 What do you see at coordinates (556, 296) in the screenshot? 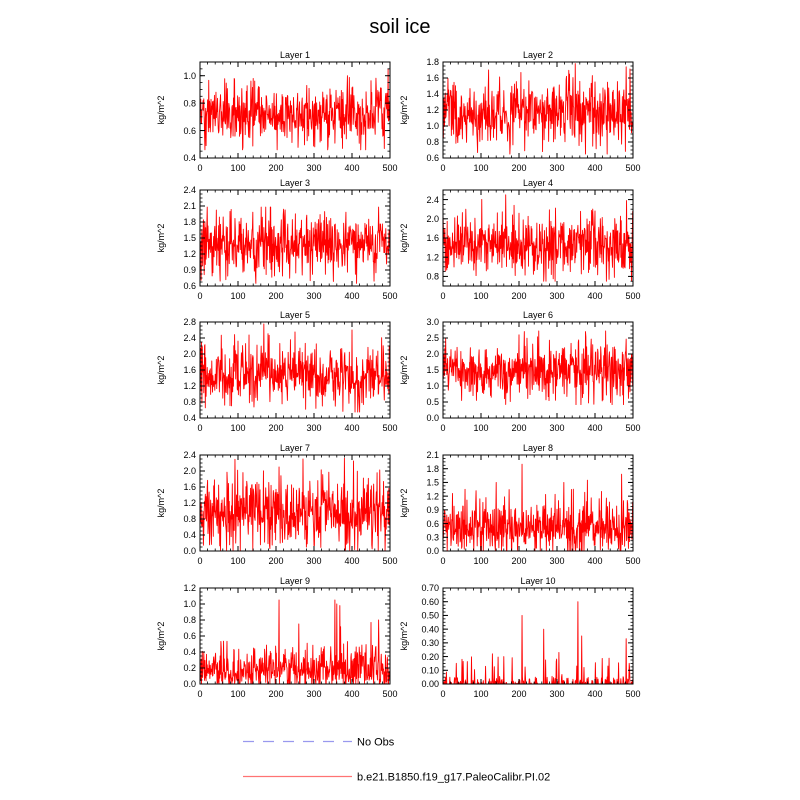
I see `layer-4-xtick-label: 300` at bounding box center [556, 296].